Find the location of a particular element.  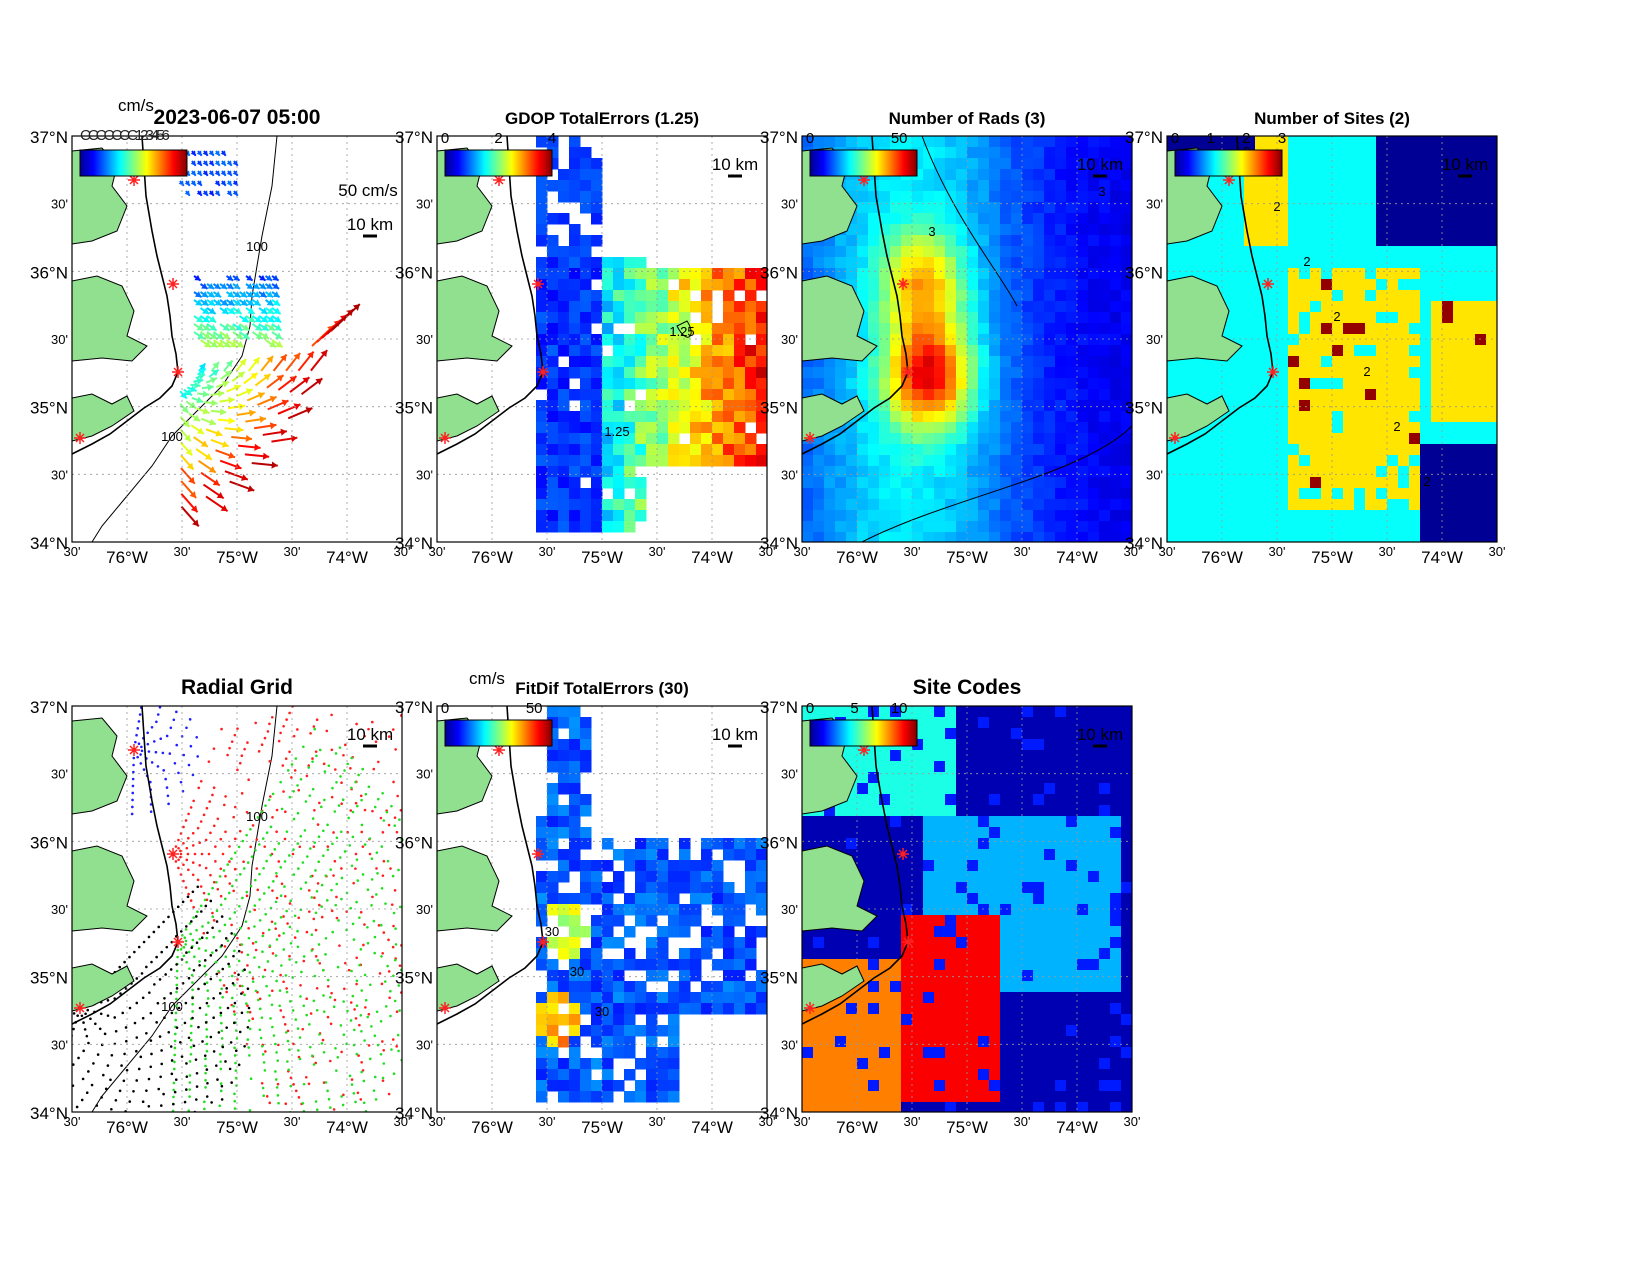

panel-plot-area: 2222222 is located at coordinates (1332, 339).